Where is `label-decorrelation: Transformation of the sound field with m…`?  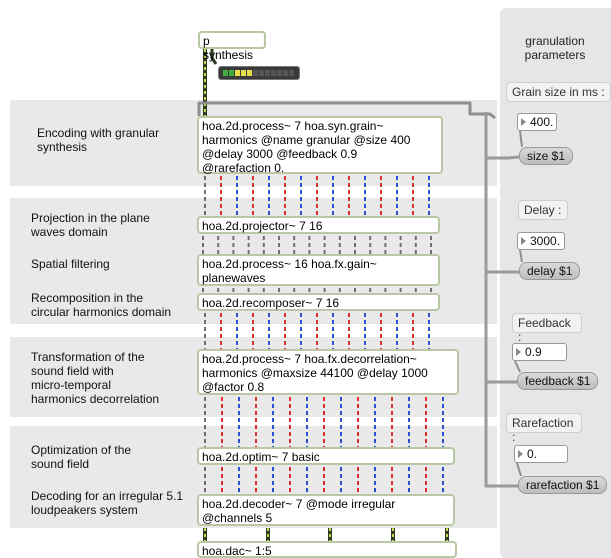 label-decorrelation: Transformation of the sound field with m… is located at coordinates (95, 378).